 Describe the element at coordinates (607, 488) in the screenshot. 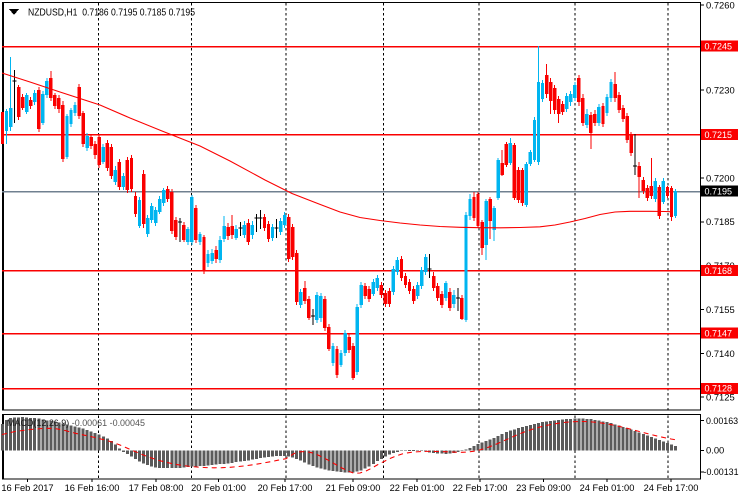

I see `svg-text: 24 Feb 01:00` at that location.